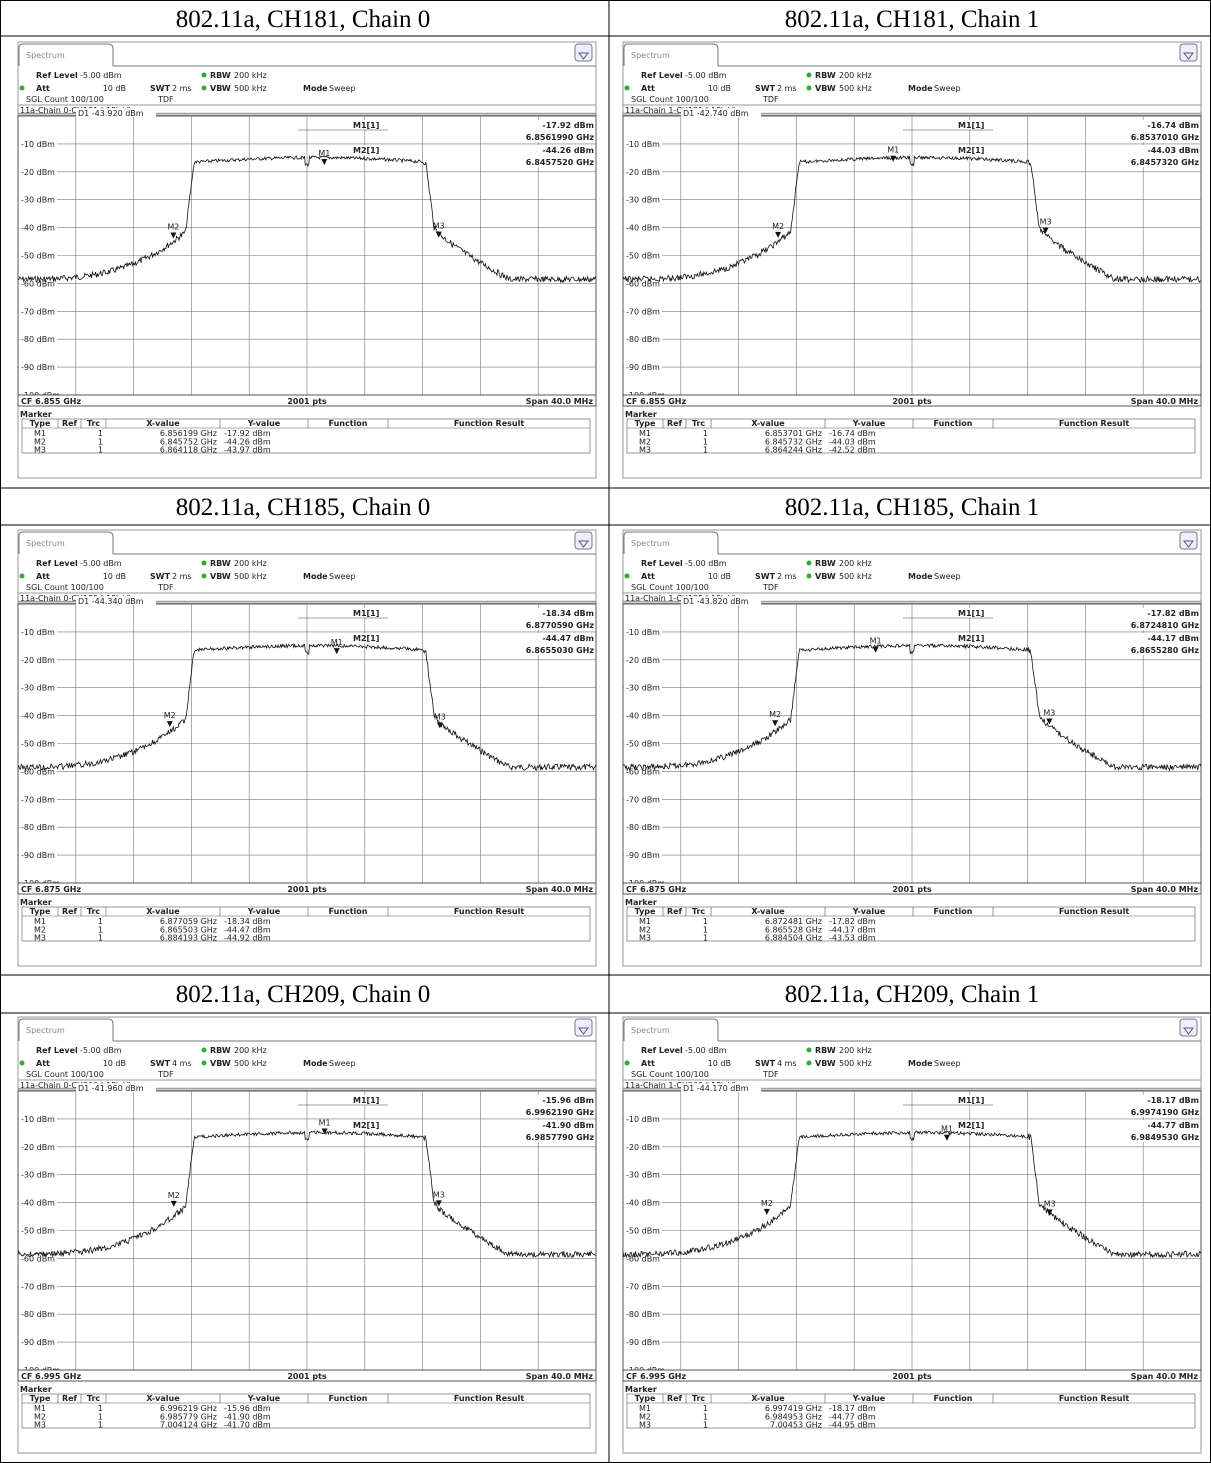 The width and height of the screenshot is (1211, 1463). What do you see at coordinates (560, 1112) in the screenshot?
I see `readout-frequency: 6.9962190 GHz` at bounding box center [560, 1112].